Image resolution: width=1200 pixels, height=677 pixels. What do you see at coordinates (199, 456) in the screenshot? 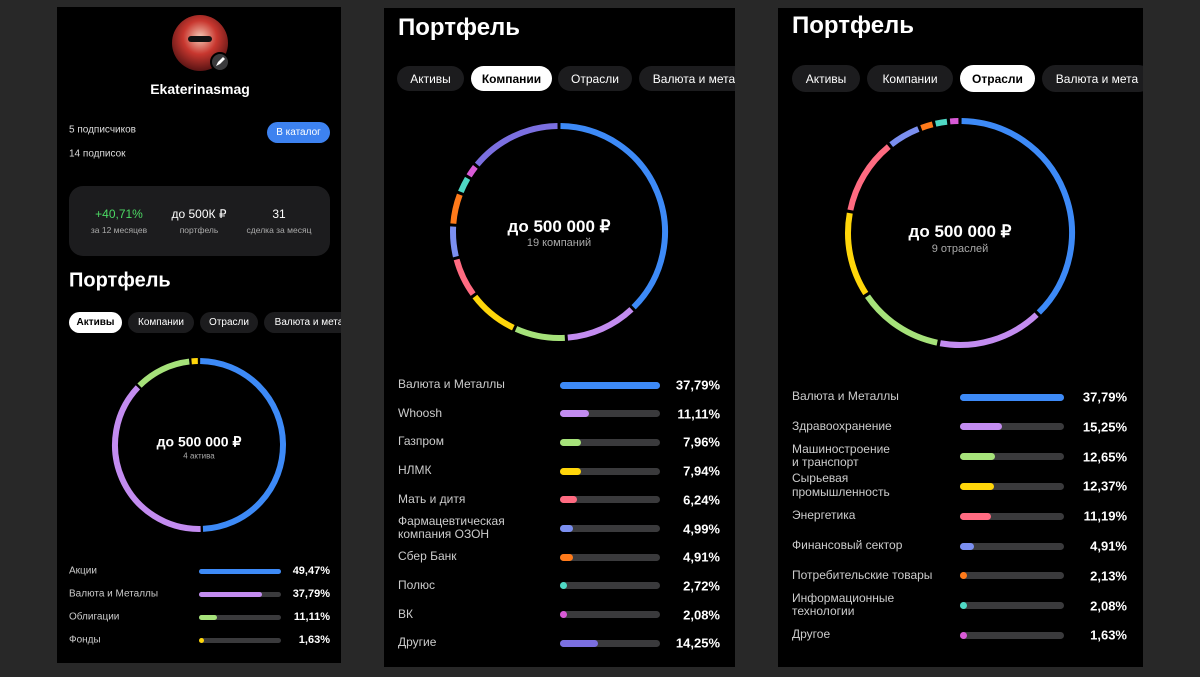
I see `donut-count: 4 актива` at bounding box center [199, 456].